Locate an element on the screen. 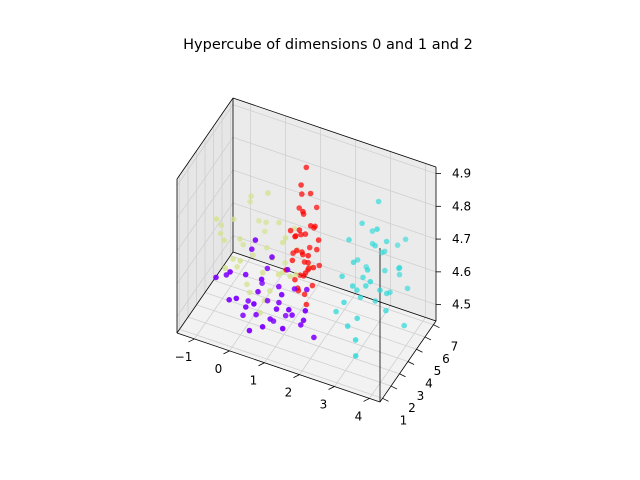 The width and height of the screenshot is (640, 480). x-axis-line is located at coordinates (278, 367).